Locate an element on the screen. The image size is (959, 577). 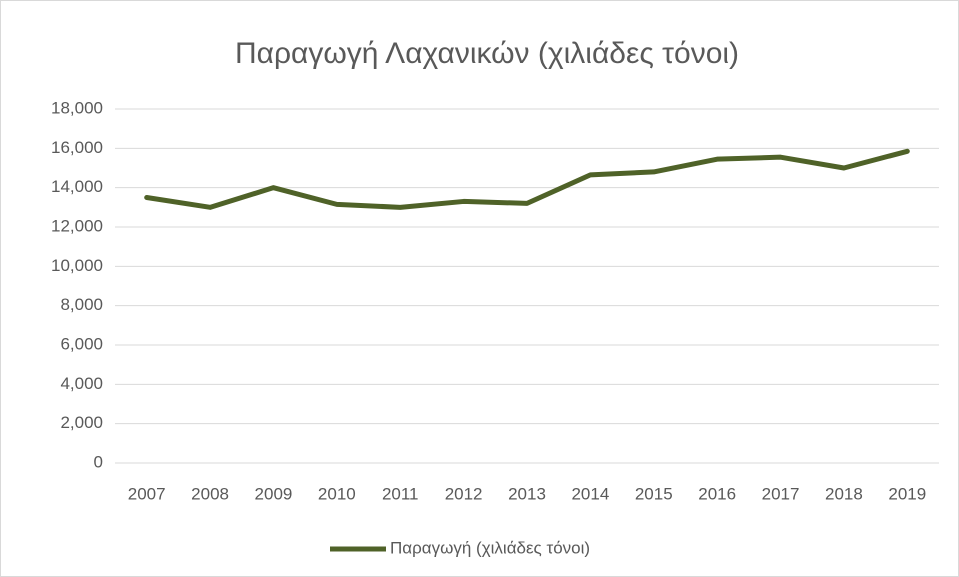
x-tick-label: 2019 is located at coordinates (907, 493).